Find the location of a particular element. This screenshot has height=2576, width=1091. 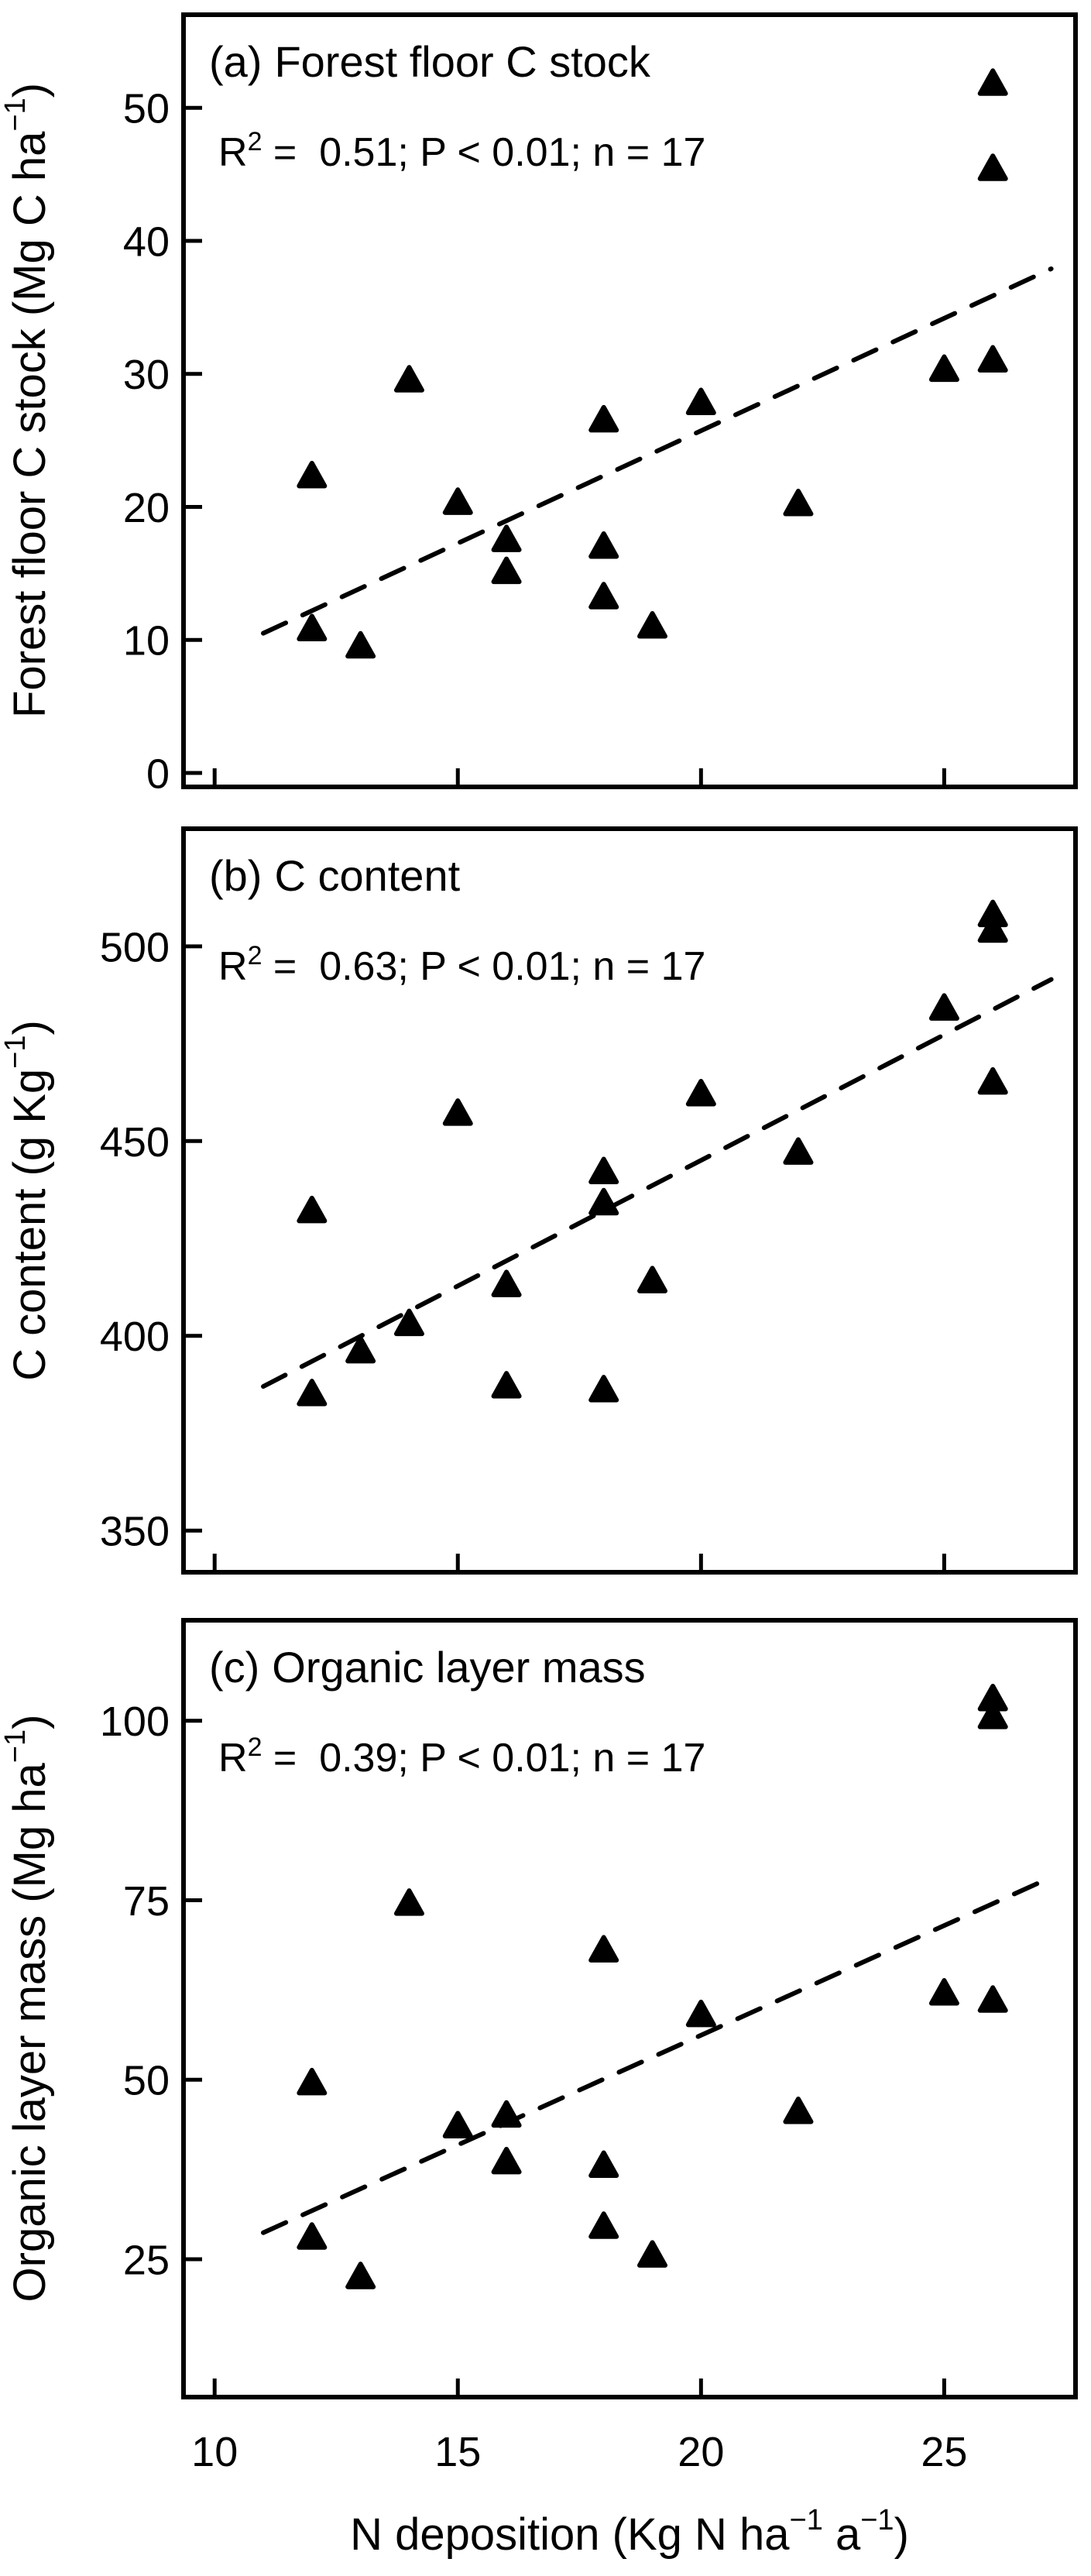

y-tick-label: 10 is located at coordinates (146, 641).